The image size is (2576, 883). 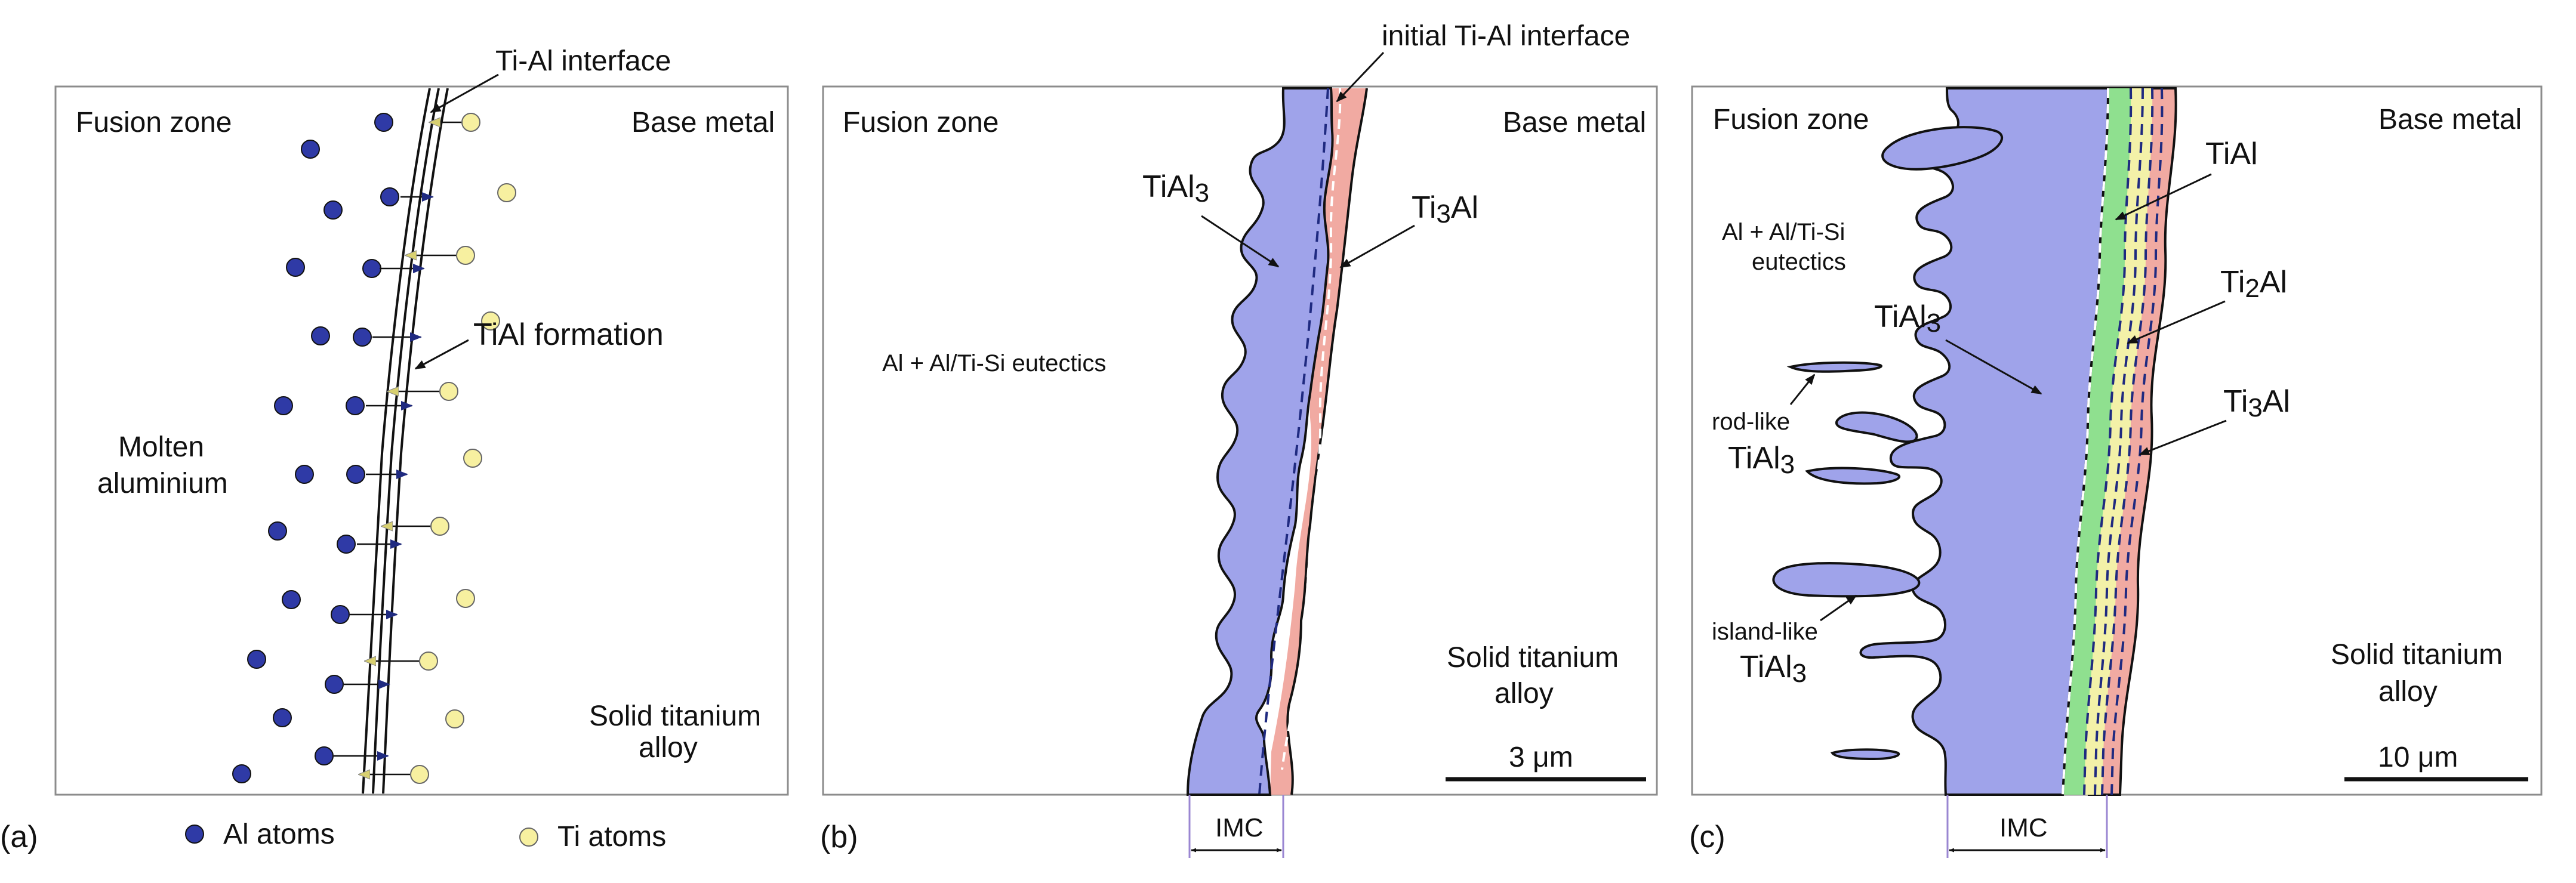 What do you see at coordinates (1783, 232) in the screenshot?
I see `panel-c-eutectics-line1: Al + Al/Ti-Si` at bounding box center [1783, 232].